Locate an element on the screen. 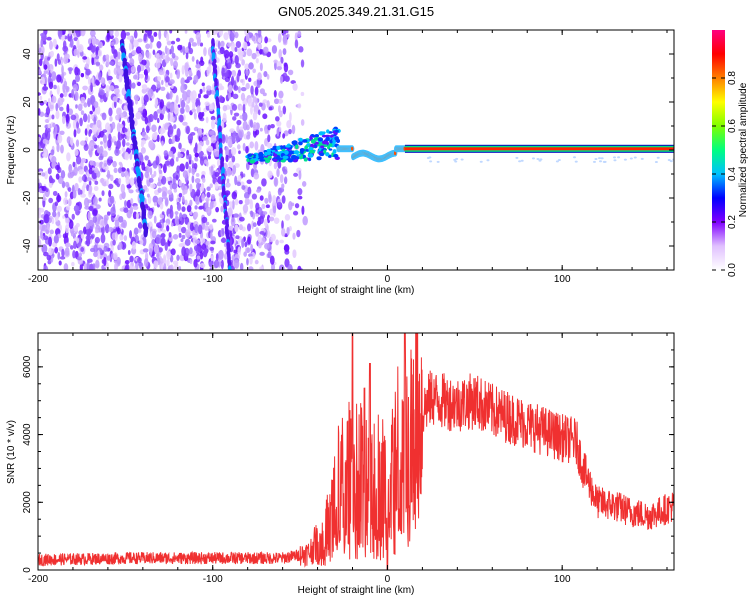 This screenshot has height=605, width=750. y-tick-label: 2000 is located at coordinates (27, 502).